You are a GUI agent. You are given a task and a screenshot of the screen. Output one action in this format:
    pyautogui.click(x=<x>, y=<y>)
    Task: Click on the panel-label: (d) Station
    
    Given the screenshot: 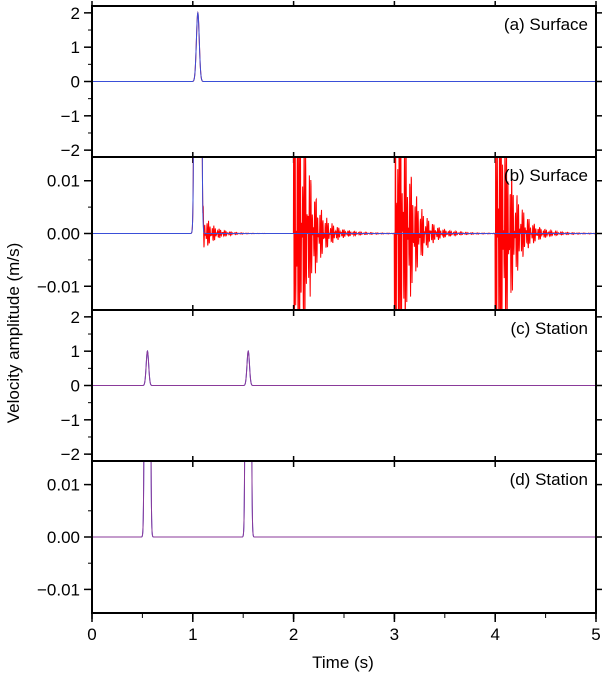 What is the action you would take?
    pyautogui.click(x=549, y=479)
    